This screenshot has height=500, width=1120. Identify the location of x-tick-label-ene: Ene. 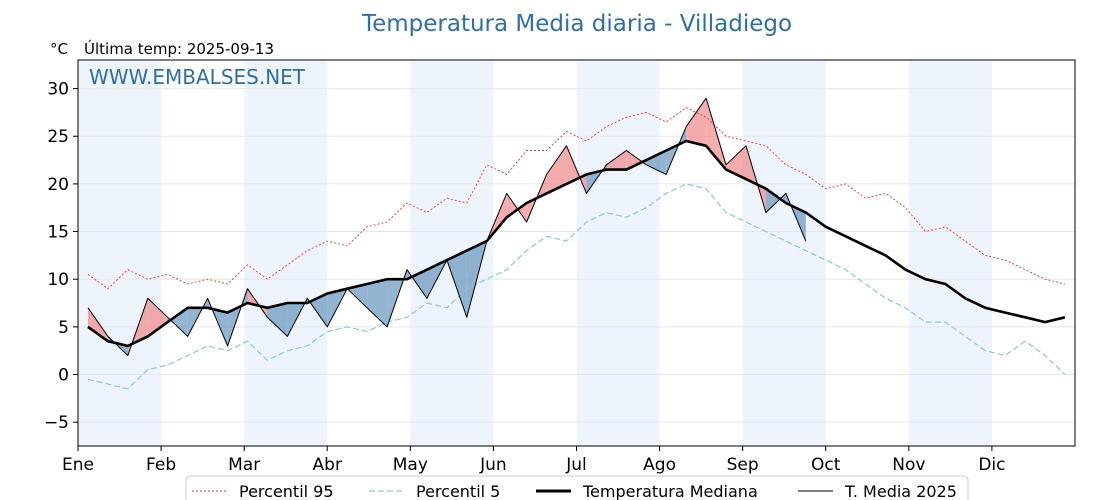
(78, 465).